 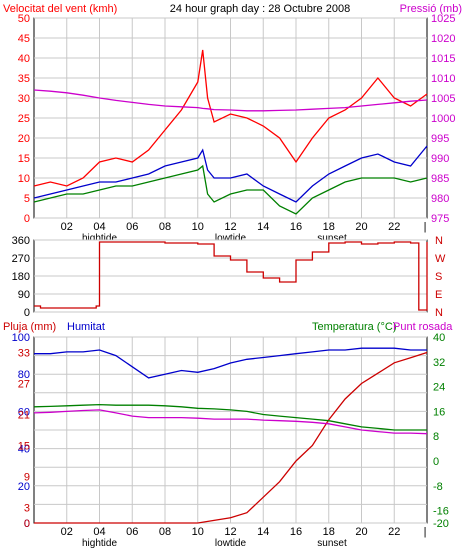 What do you see at coordinates (436, 437) in the screenshot?
I see `y-temperature-tick-label: 8` at bounding box center [436, 437].